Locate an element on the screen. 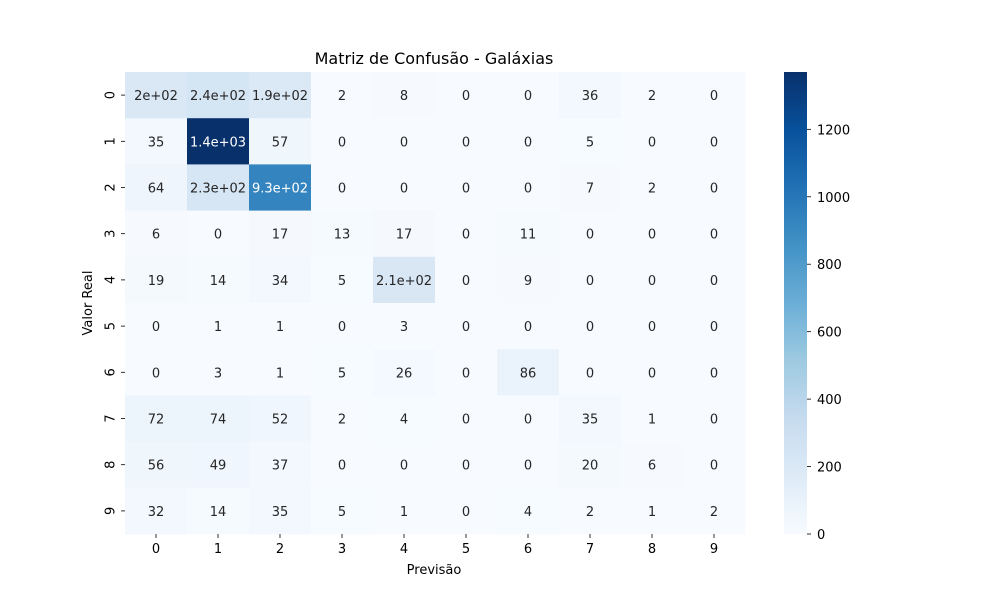  cell-annotation-3-7: 0 is located at coordinates (590, 235).